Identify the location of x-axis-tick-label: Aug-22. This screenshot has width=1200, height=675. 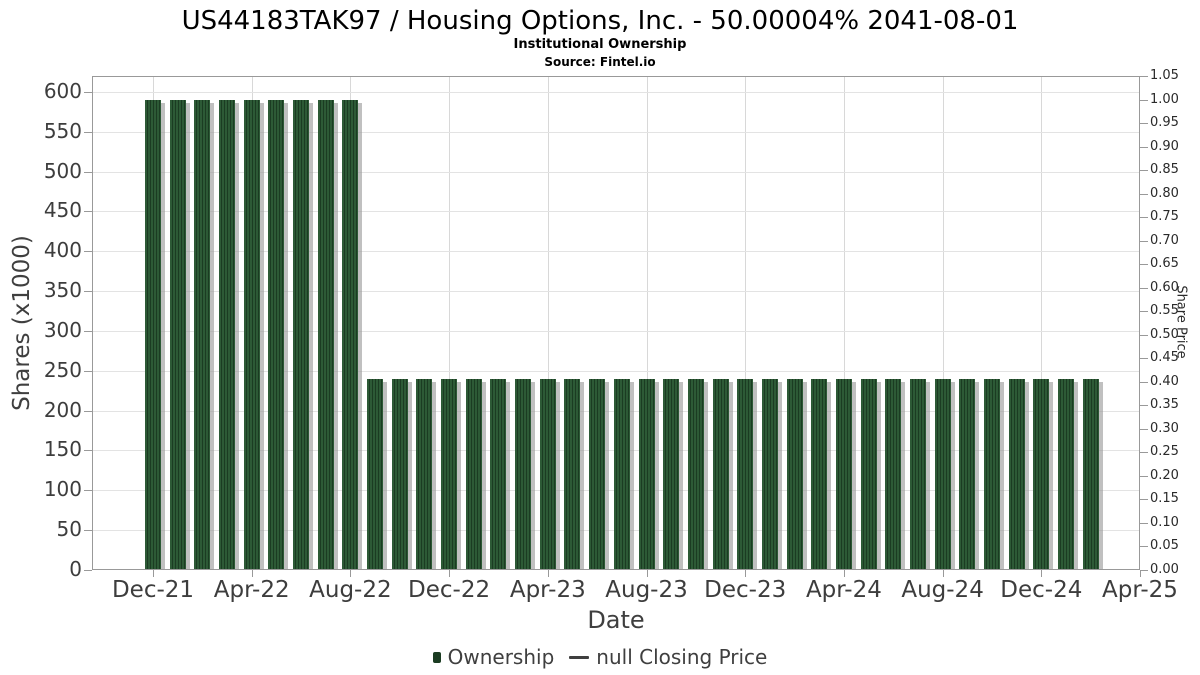
(350, 590).